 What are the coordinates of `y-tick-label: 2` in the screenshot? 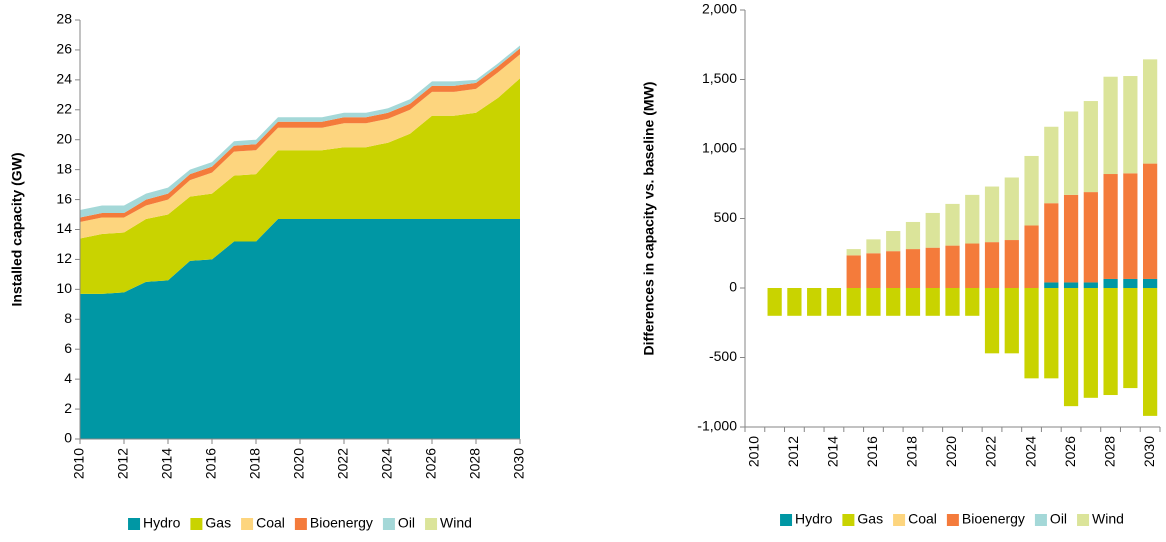 It's located at (68, 408).